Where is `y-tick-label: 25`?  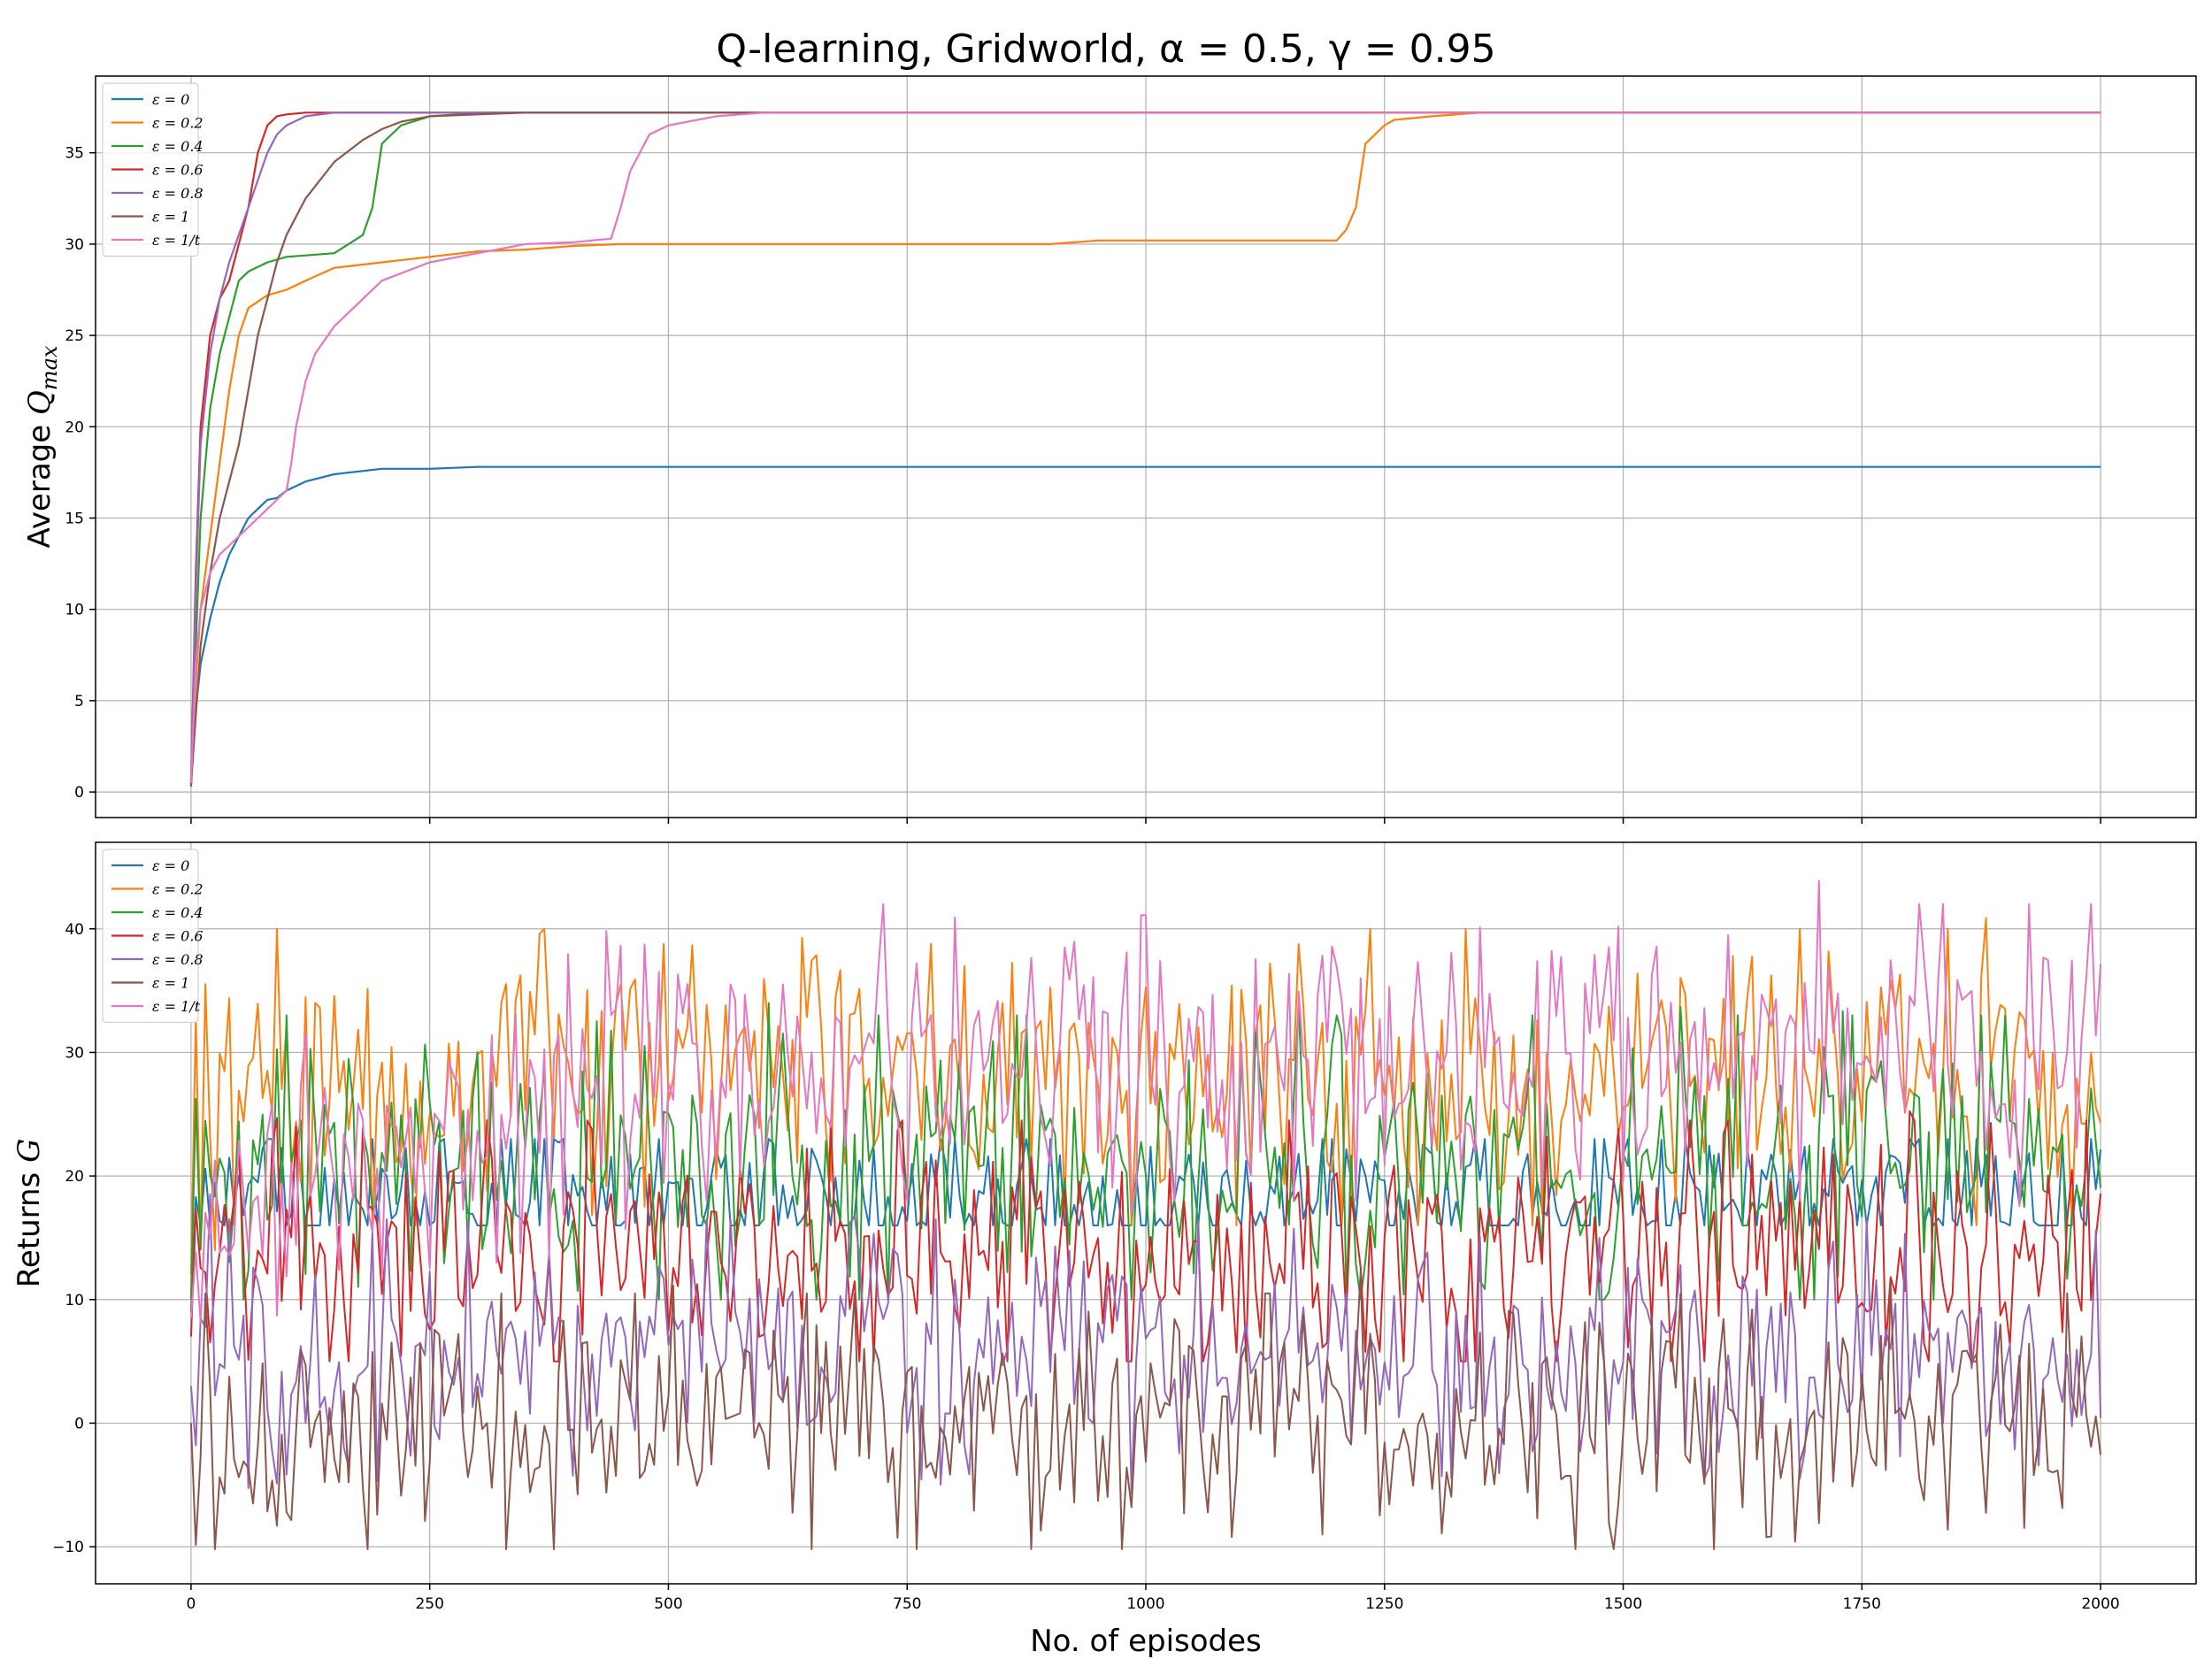 y-tick-label: 25 is located at coordinates (75, 336).